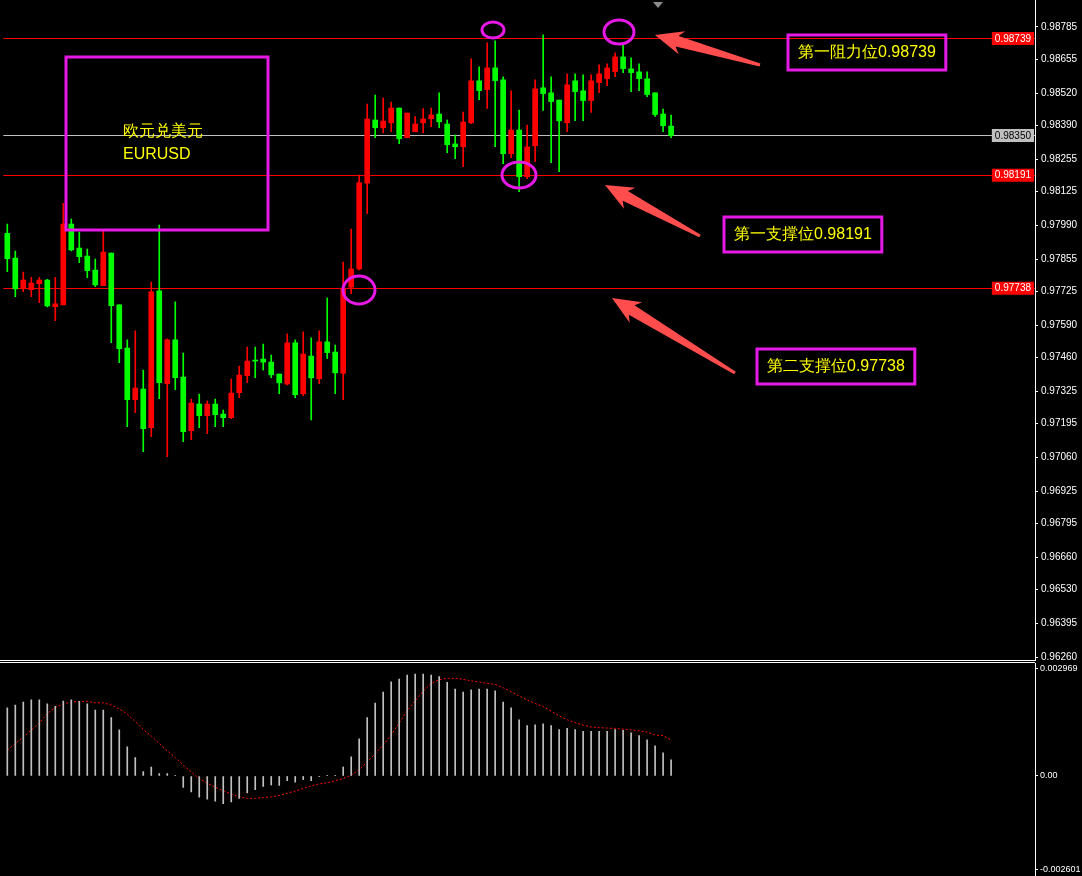  Describe the element at coordinates (1059, 623) in the screenshot. I see `y-tick-label: 0.96395` at that location.